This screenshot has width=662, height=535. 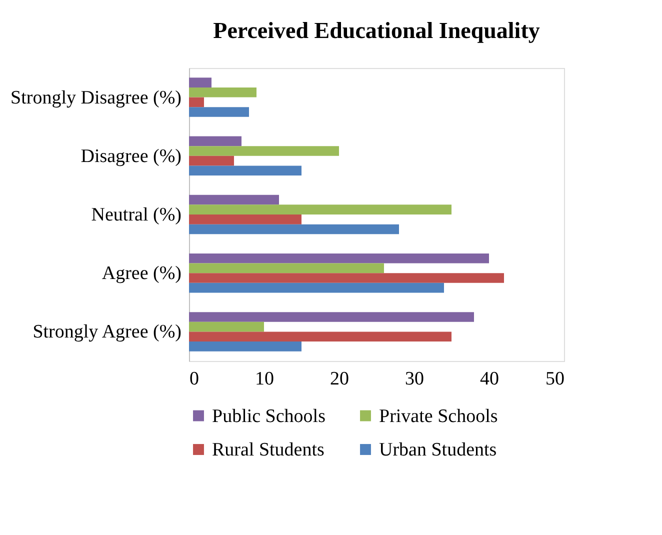 I want to click on y-tick-label: Disagree (%), so click(x=131, y=156).